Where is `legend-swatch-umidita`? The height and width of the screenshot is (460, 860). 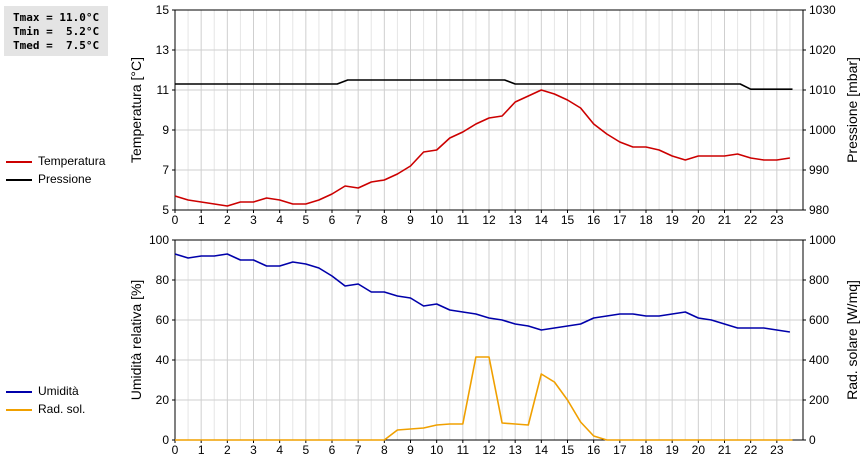
legend-swatch-umidita is located at coordinates (19, 392).